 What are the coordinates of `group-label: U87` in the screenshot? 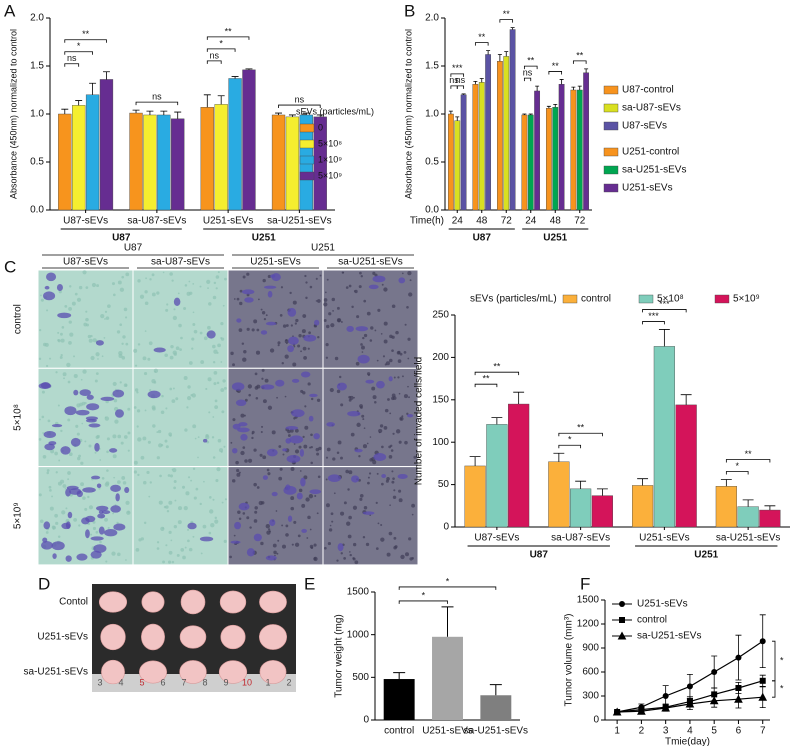 It's located at (539, 555).